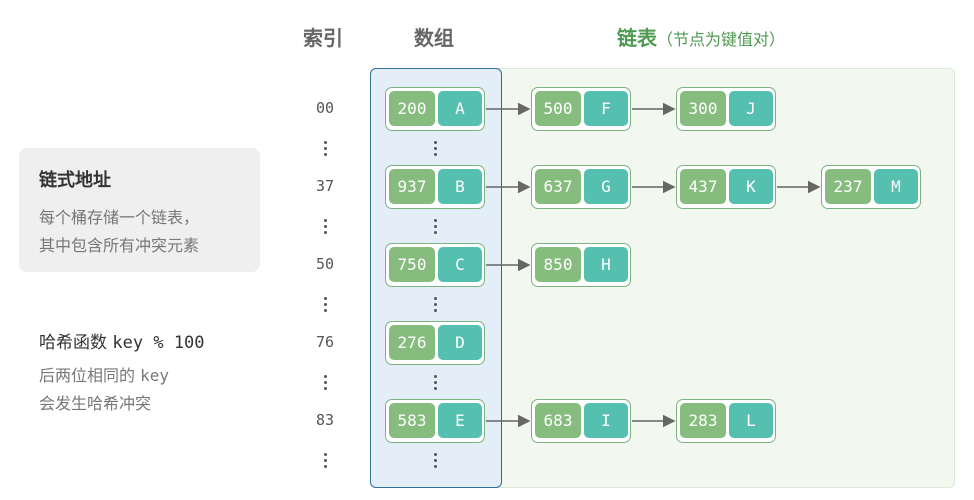 The image size is (974, 500). I want to click on chain-node: 283 L, so click(726, 421).